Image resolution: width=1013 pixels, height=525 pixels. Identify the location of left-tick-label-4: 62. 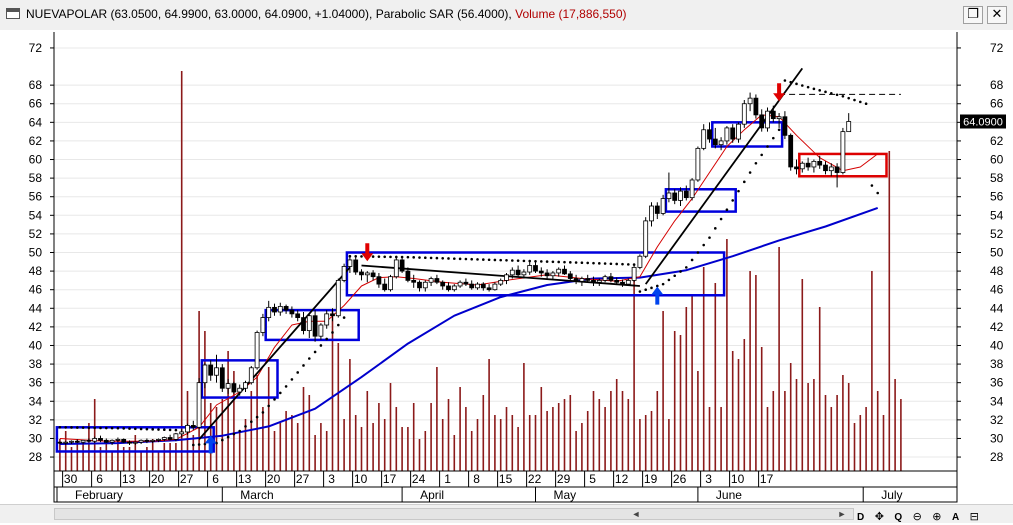
(36, 141).